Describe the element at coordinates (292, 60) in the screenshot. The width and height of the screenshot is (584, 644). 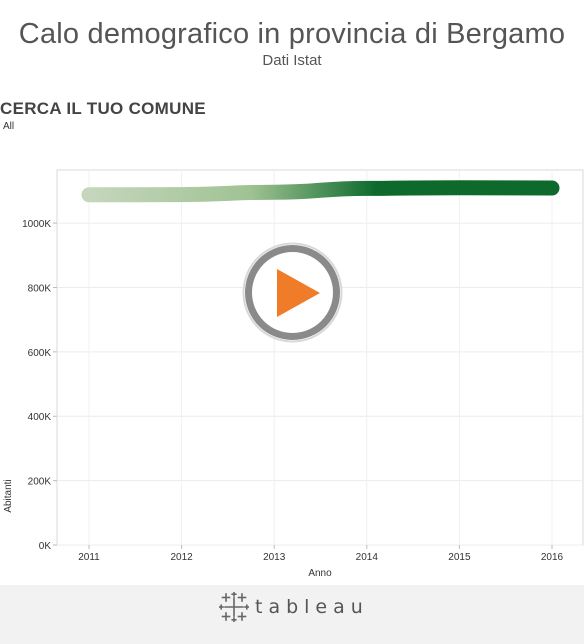
I see `page-subtitle: Dati Istat` at that location.